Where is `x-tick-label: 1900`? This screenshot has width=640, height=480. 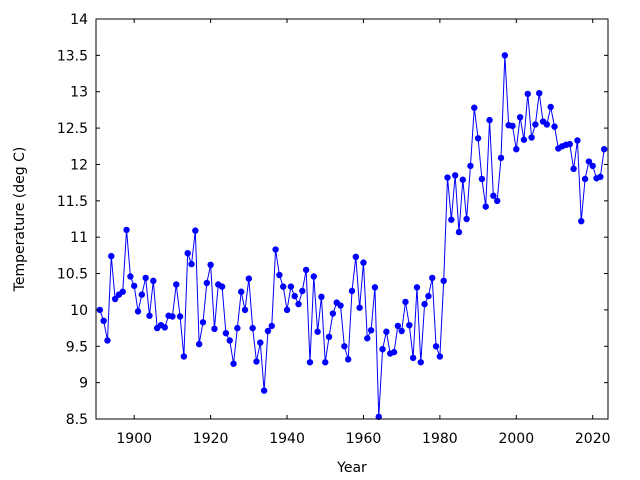 x-tick-label: 1900 is located at coordinates (134, 439).